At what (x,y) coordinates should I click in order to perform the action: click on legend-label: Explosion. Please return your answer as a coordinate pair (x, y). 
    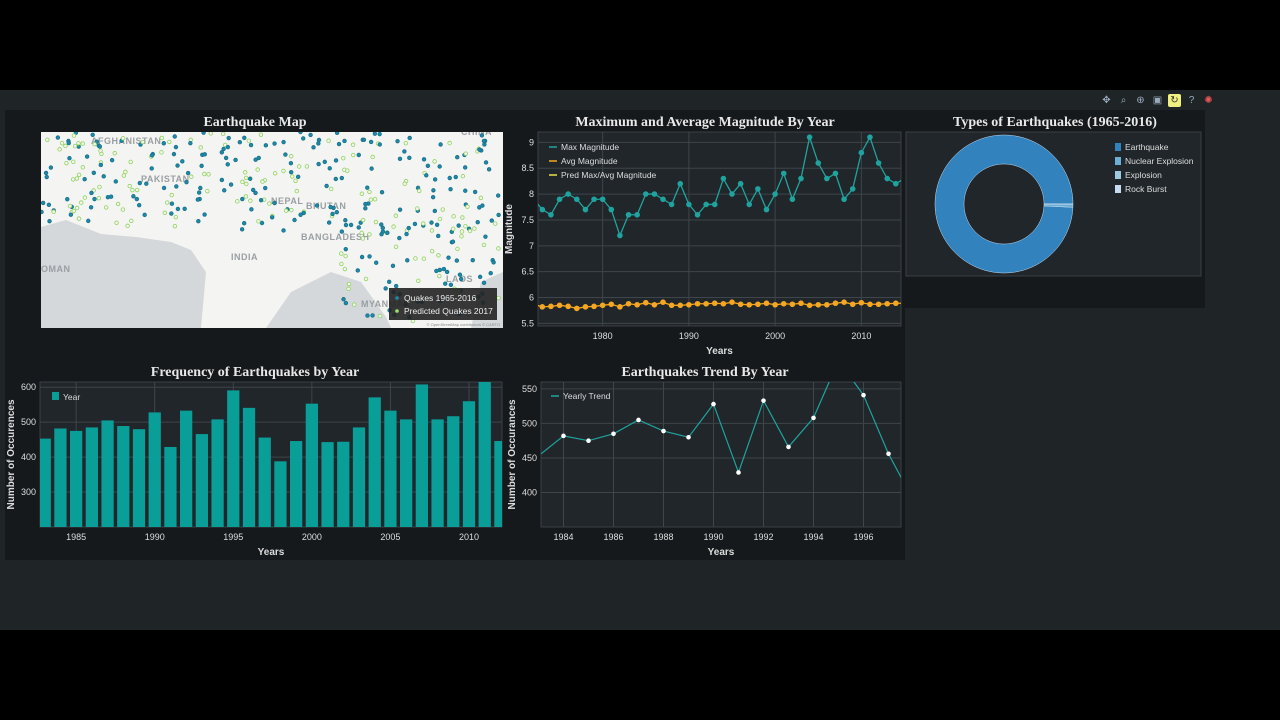
    Looking at the image, I should click on (1143, 175).